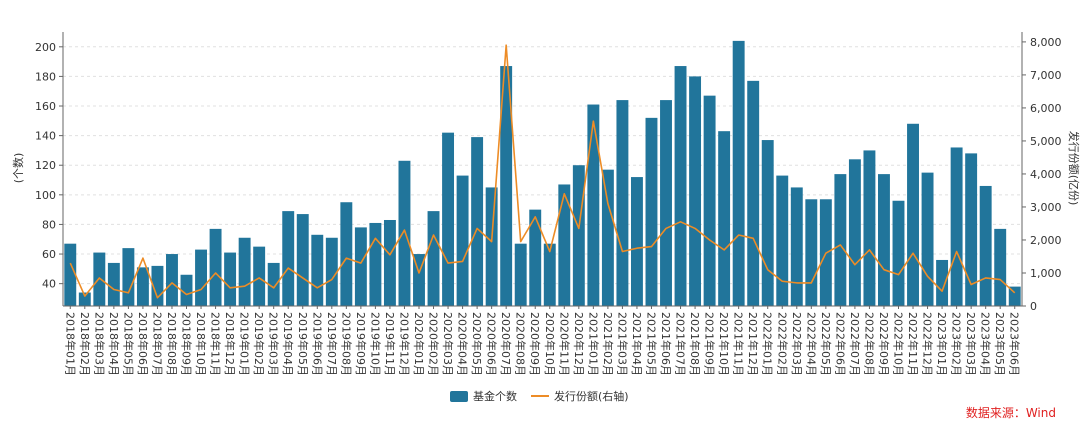 This screenshot has width=1080, height=426. I want to click on x-tick-label: 2022年07月, so click(855, 344).